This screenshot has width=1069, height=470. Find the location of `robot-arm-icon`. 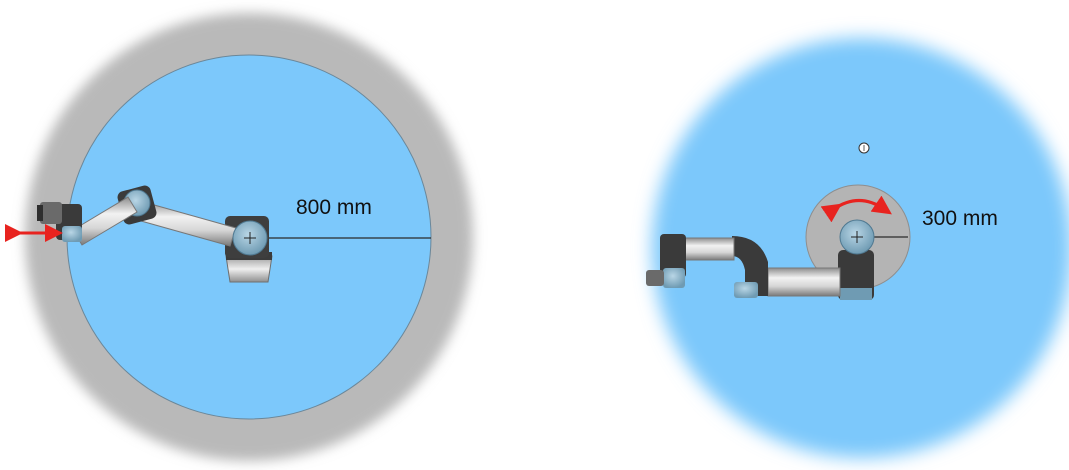

robot-arm-icon is located at coordinates (155, 234).